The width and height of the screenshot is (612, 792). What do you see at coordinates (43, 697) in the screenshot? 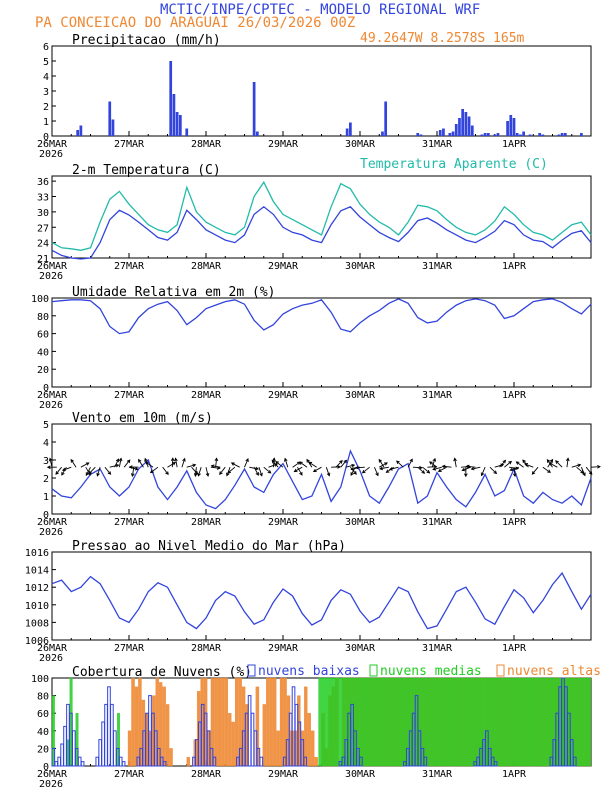
I see `y-tick-label: 80` at bounding box center [43, 697].